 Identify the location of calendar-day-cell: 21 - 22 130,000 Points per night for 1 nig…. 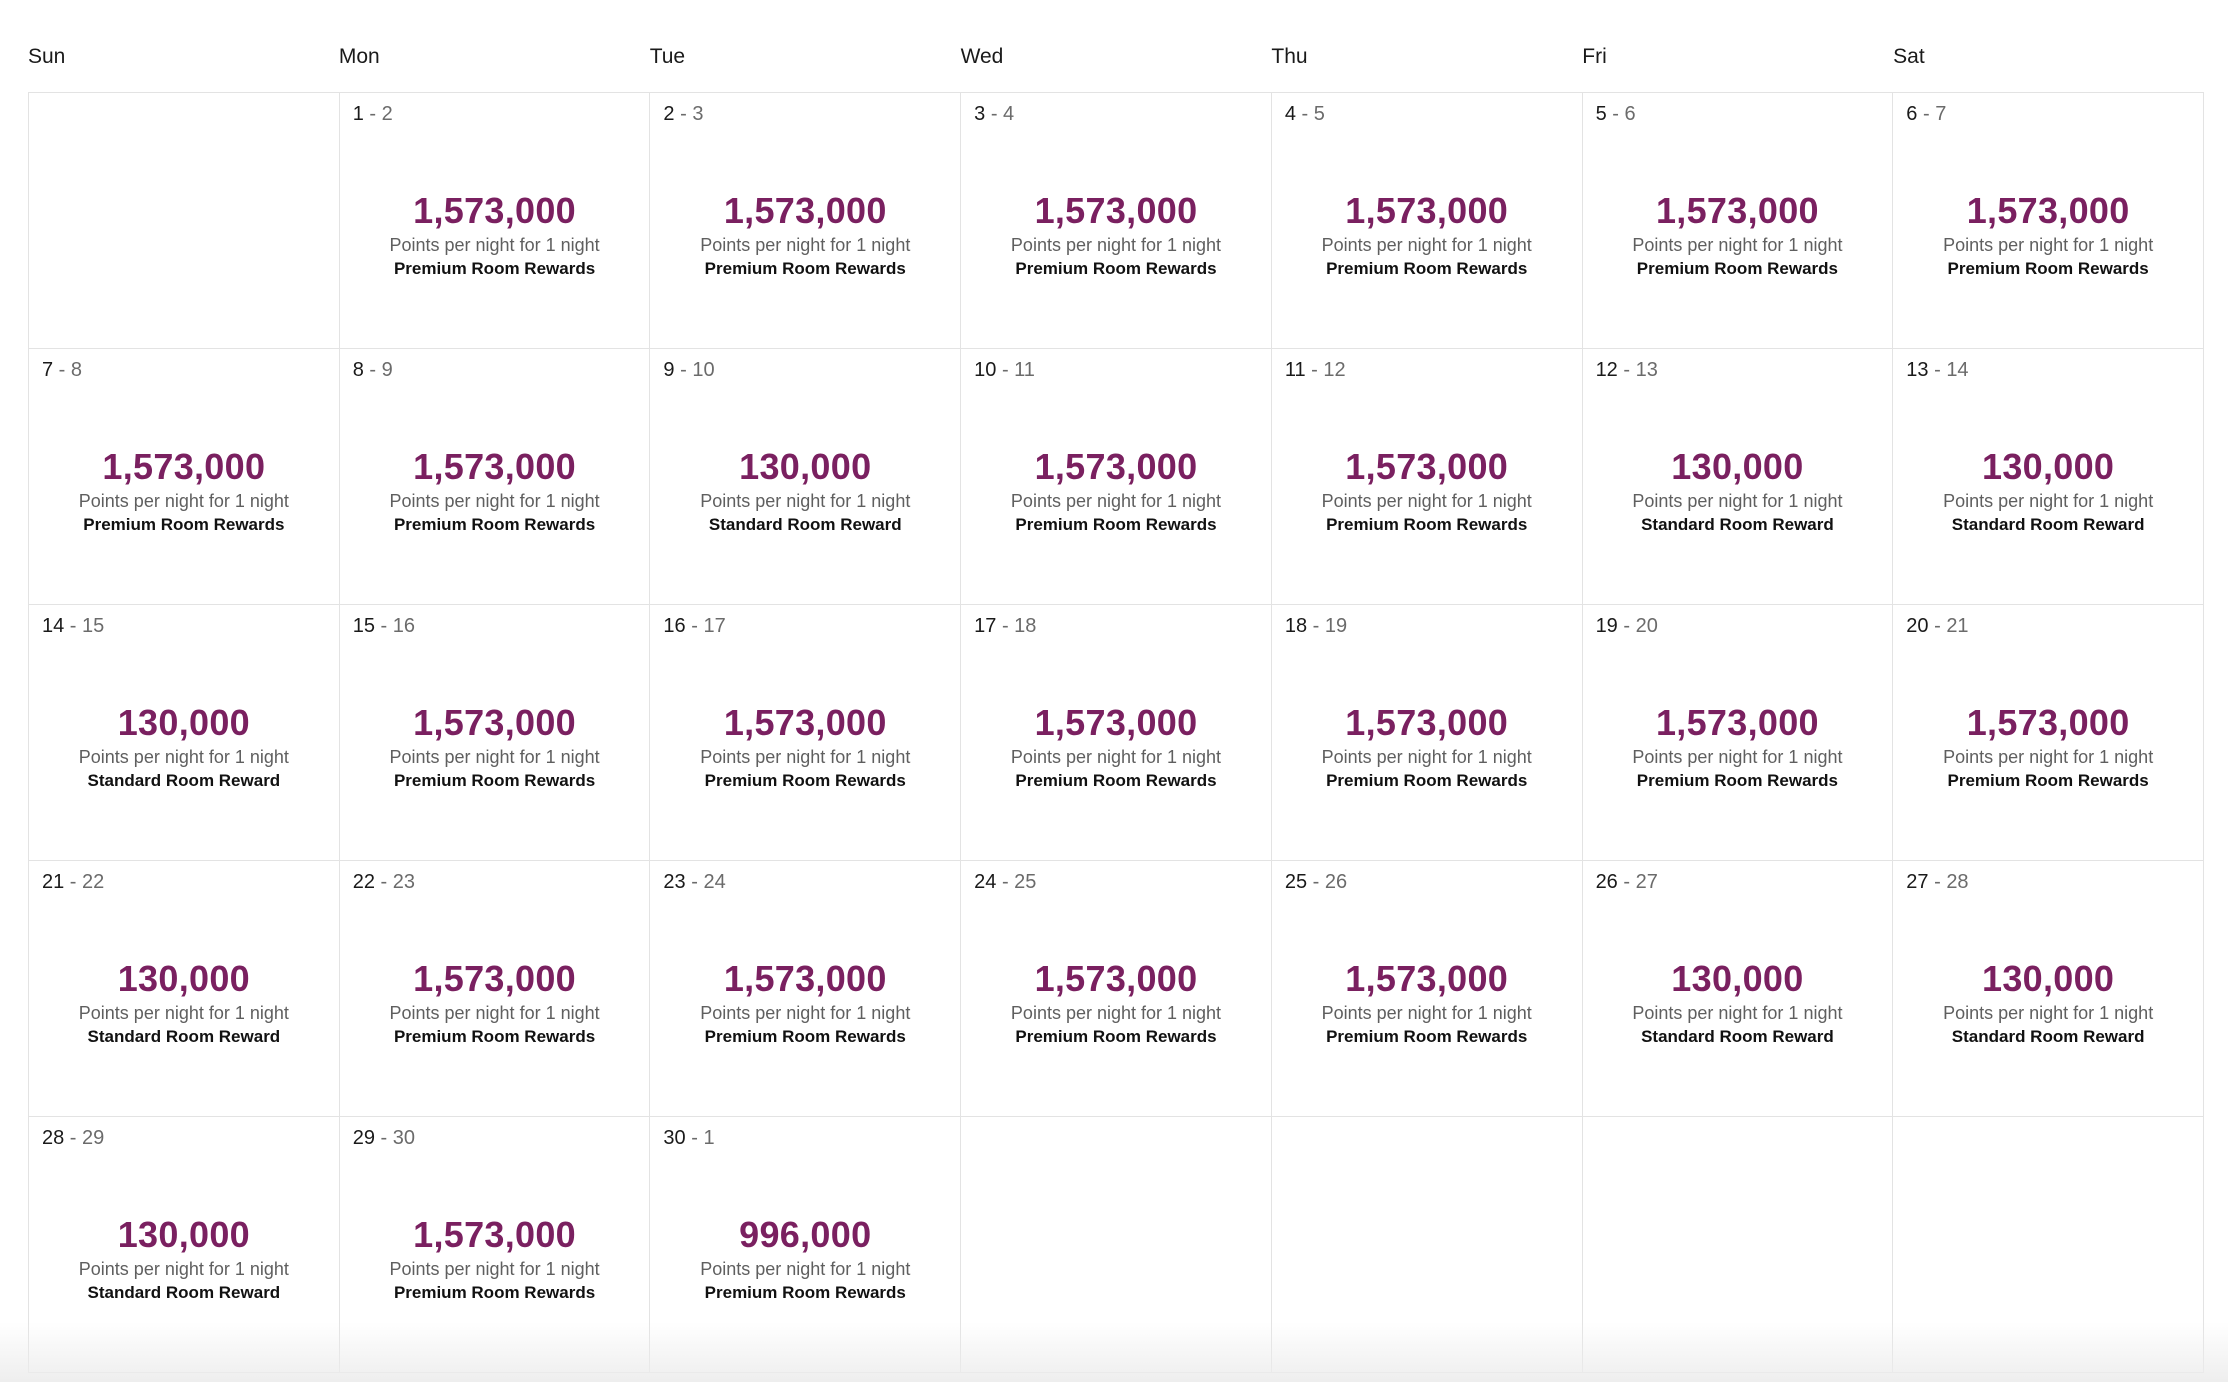
(184, 989).